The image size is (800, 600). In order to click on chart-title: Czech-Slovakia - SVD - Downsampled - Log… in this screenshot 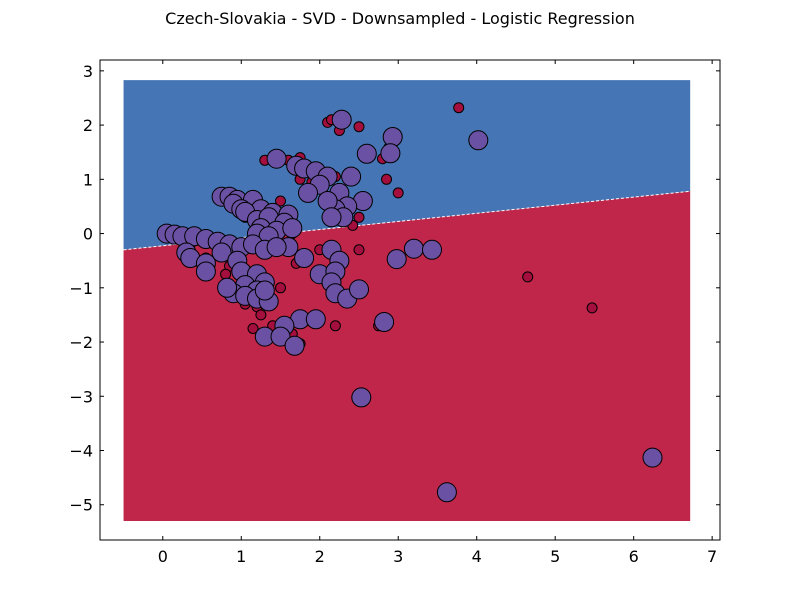, I will do `click(400, 18)`.